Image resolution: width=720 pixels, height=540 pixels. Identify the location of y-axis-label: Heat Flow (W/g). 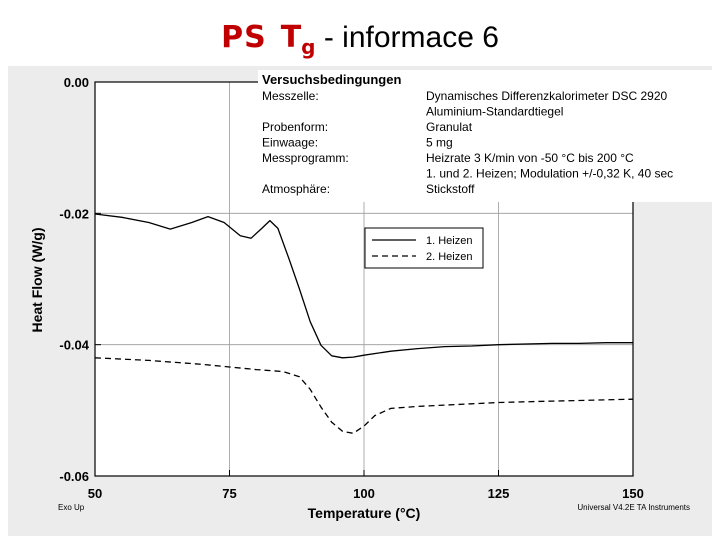
(37, 280).